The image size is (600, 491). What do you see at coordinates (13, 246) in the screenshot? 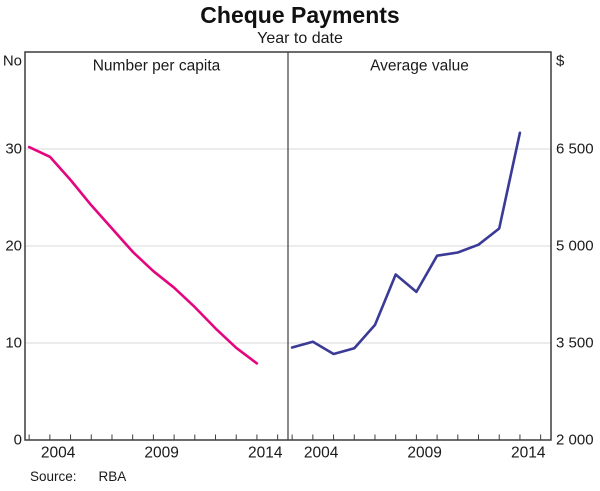
I see `y-axis-label-left: 20` at bounding box center [13, 246].